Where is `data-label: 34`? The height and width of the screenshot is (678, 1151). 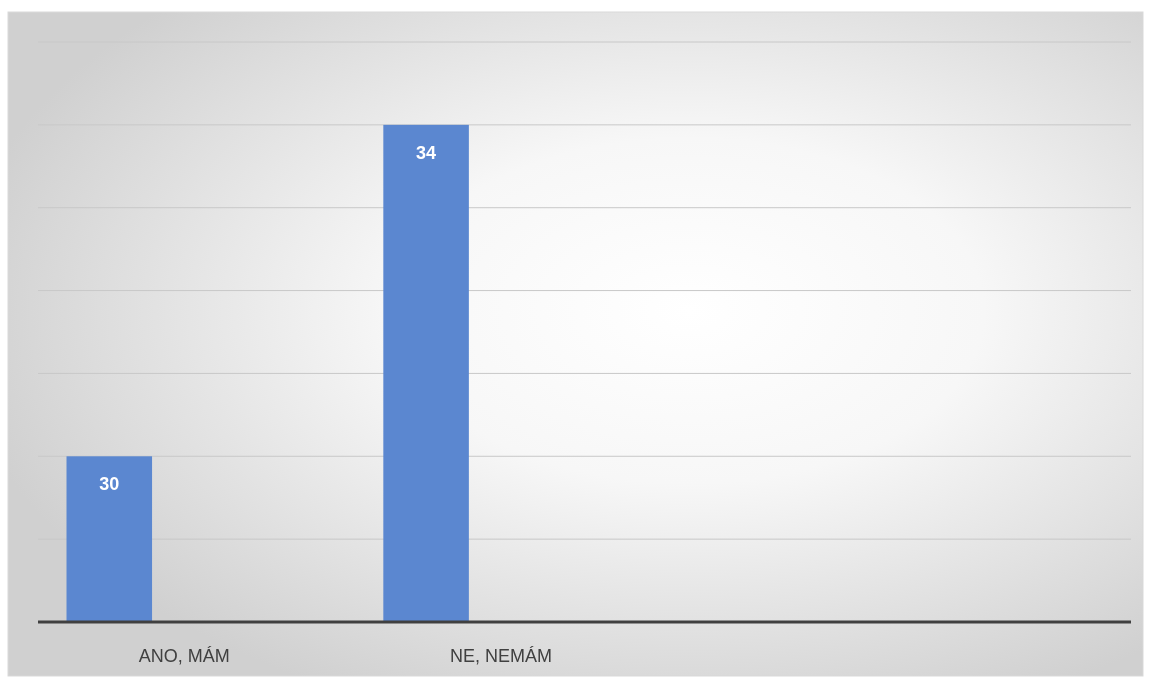
data-label: 34 is located at coordinates (426, 152).